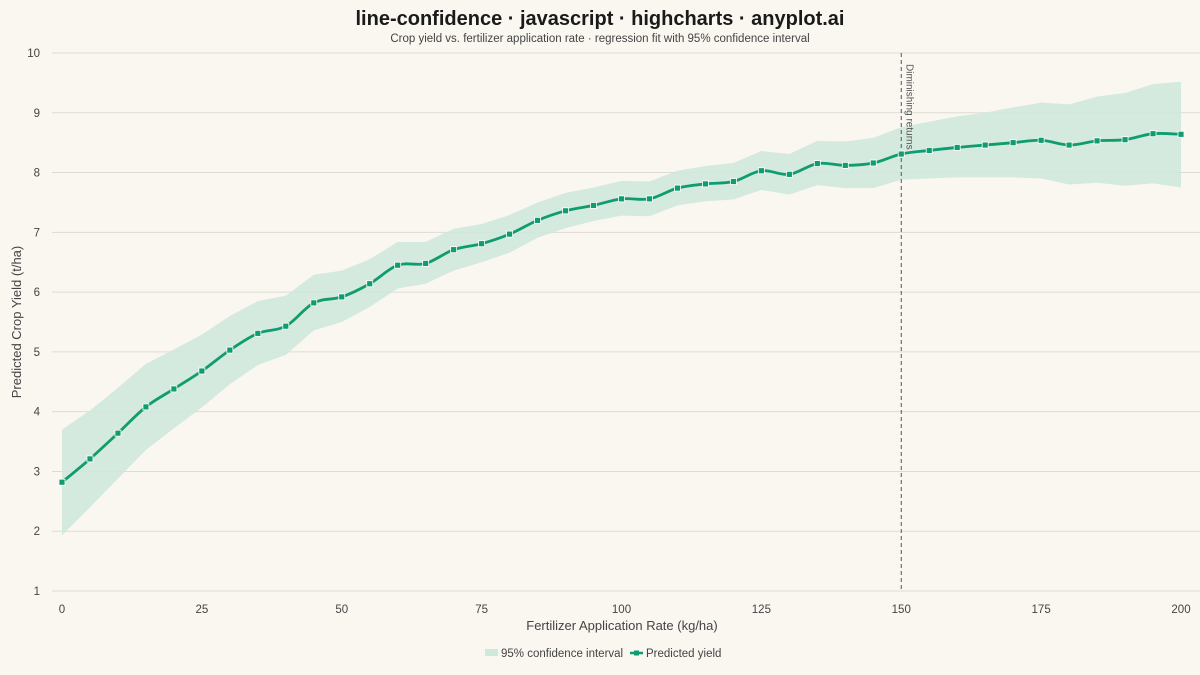 This screenshot has width=1200, height=675. Describe the element at coordinates (636, 653) in the screenshot. I see `legend-swatch-marker` at that location.